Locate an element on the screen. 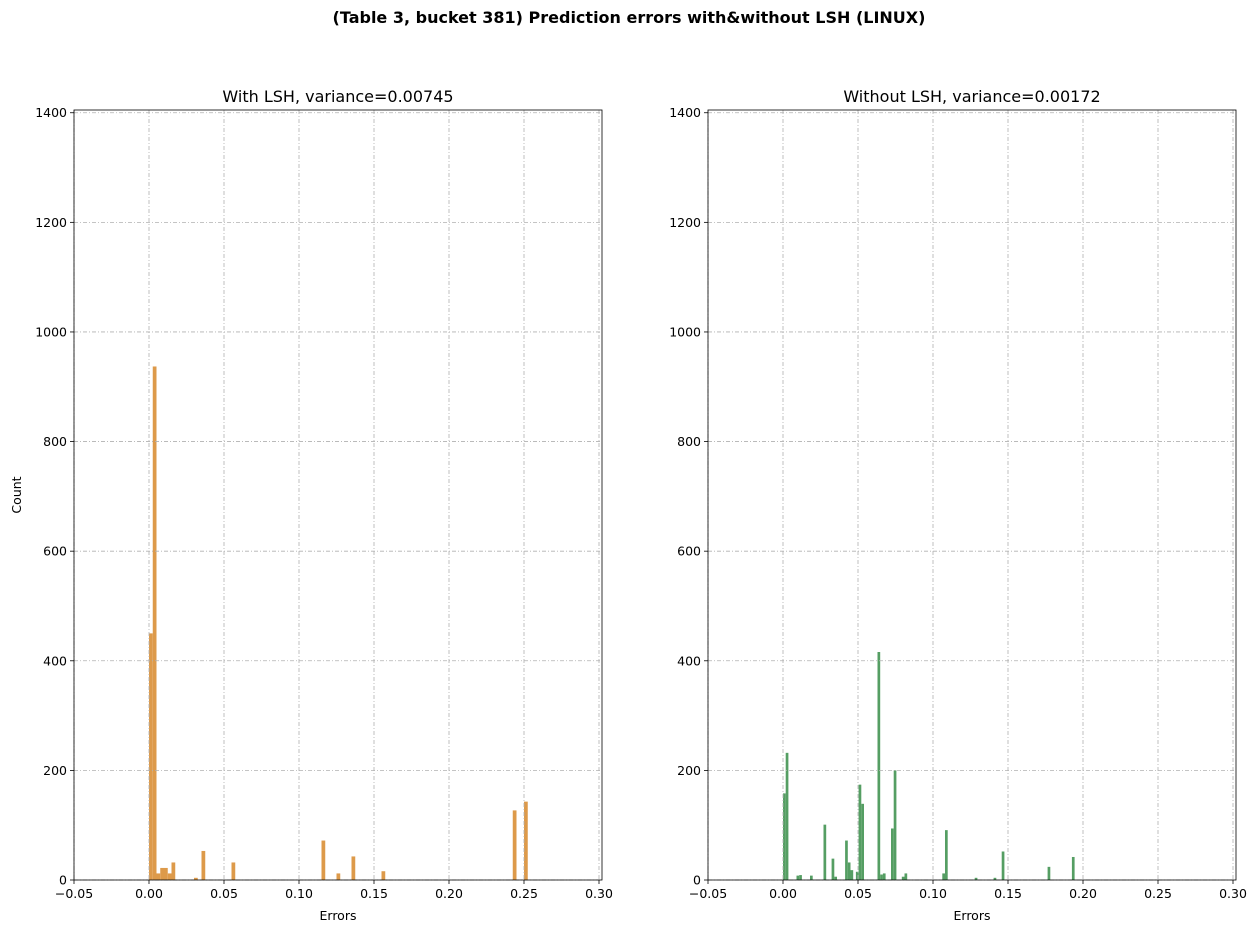 The height and width of the screenshot is (933, 1258). y-axis-label: Count is located at coordinates (16, 494).